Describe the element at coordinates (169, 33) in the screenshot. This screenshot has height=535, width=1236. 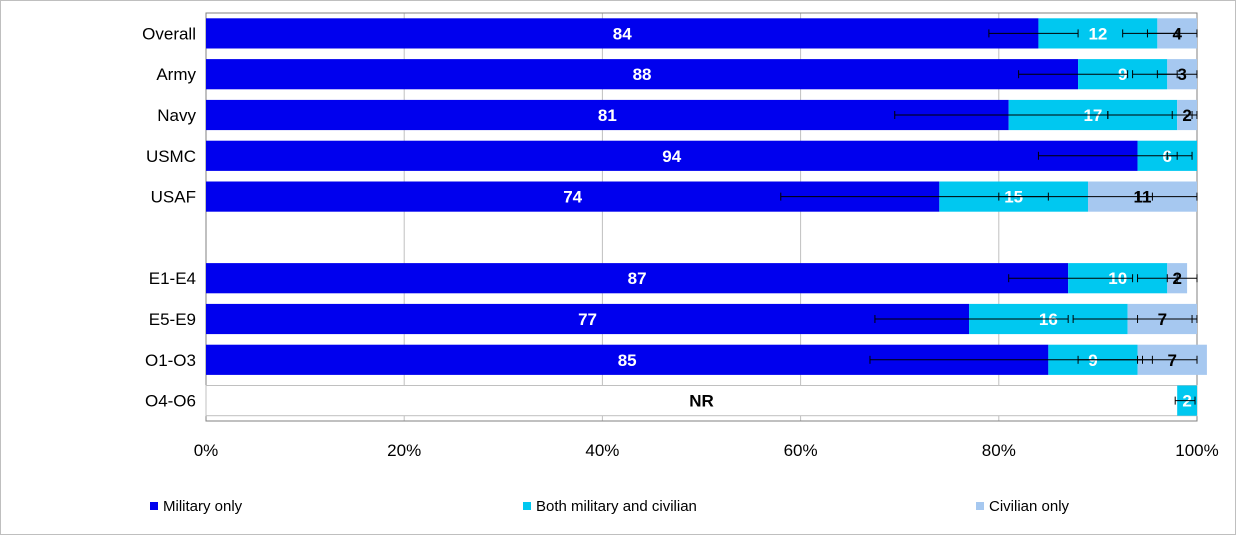
I see `category-label: Overall` at that location.